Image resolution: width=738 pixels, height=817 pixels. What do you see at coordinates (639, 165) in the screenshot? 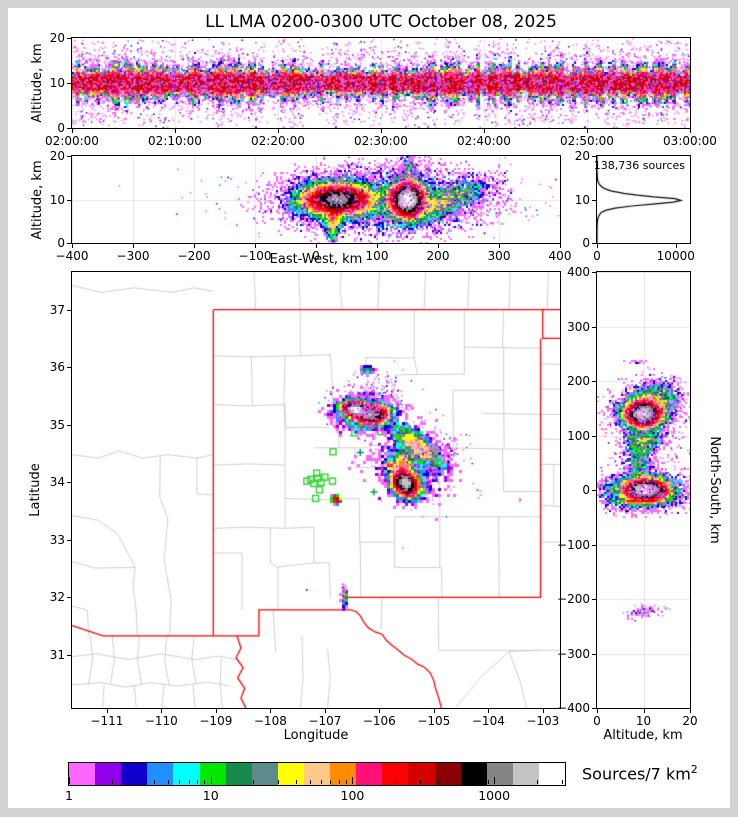
I see `source-count-annotation: 138,736 sources` at bounding box center [639, 165].